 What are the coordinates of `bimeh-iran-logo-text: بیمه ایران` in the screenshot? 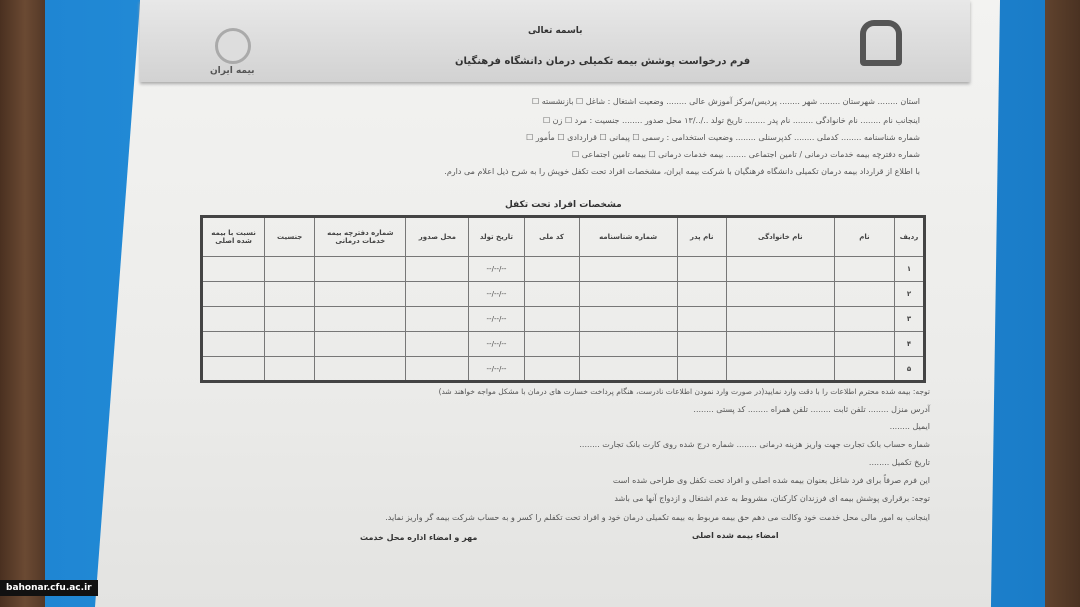 It's located at (232, 71).